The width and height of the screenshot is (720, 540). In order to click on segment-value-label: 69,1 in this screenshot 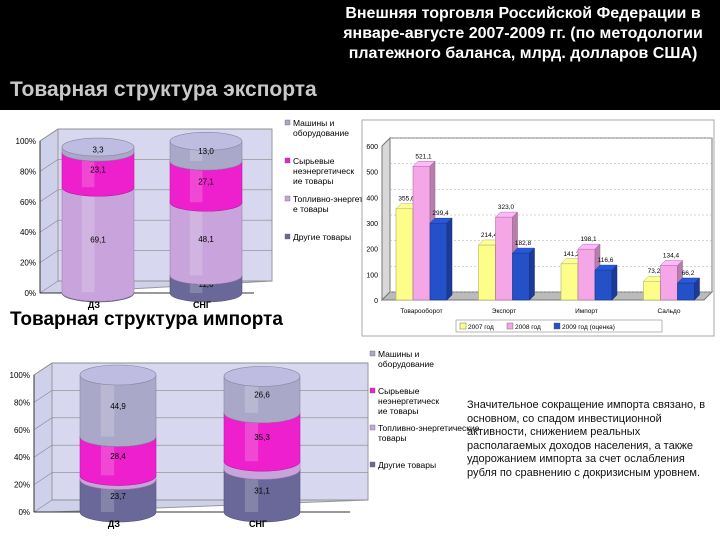, I will do `click(98, 240)`.